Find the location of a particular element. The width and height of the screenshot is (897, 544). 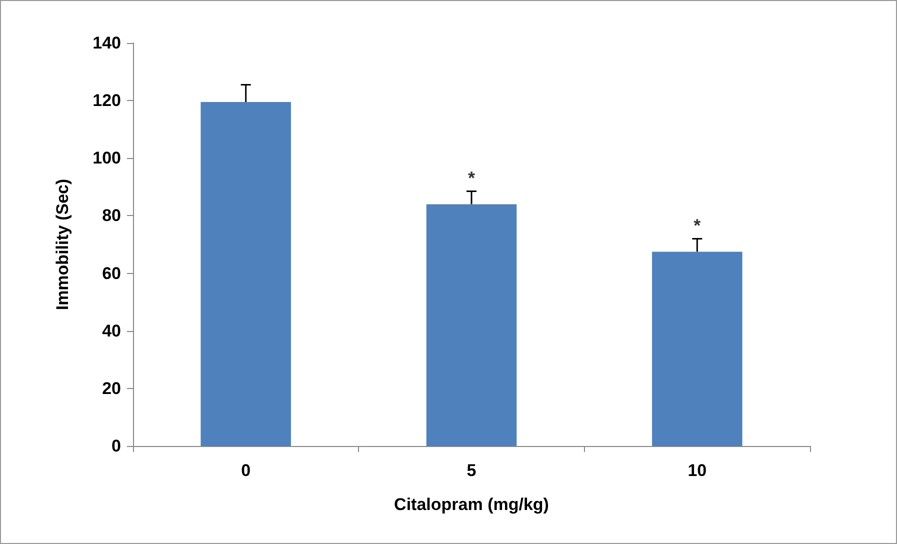

y-axis-title: Immobility (Sec) is located at coordinates (62, 244).